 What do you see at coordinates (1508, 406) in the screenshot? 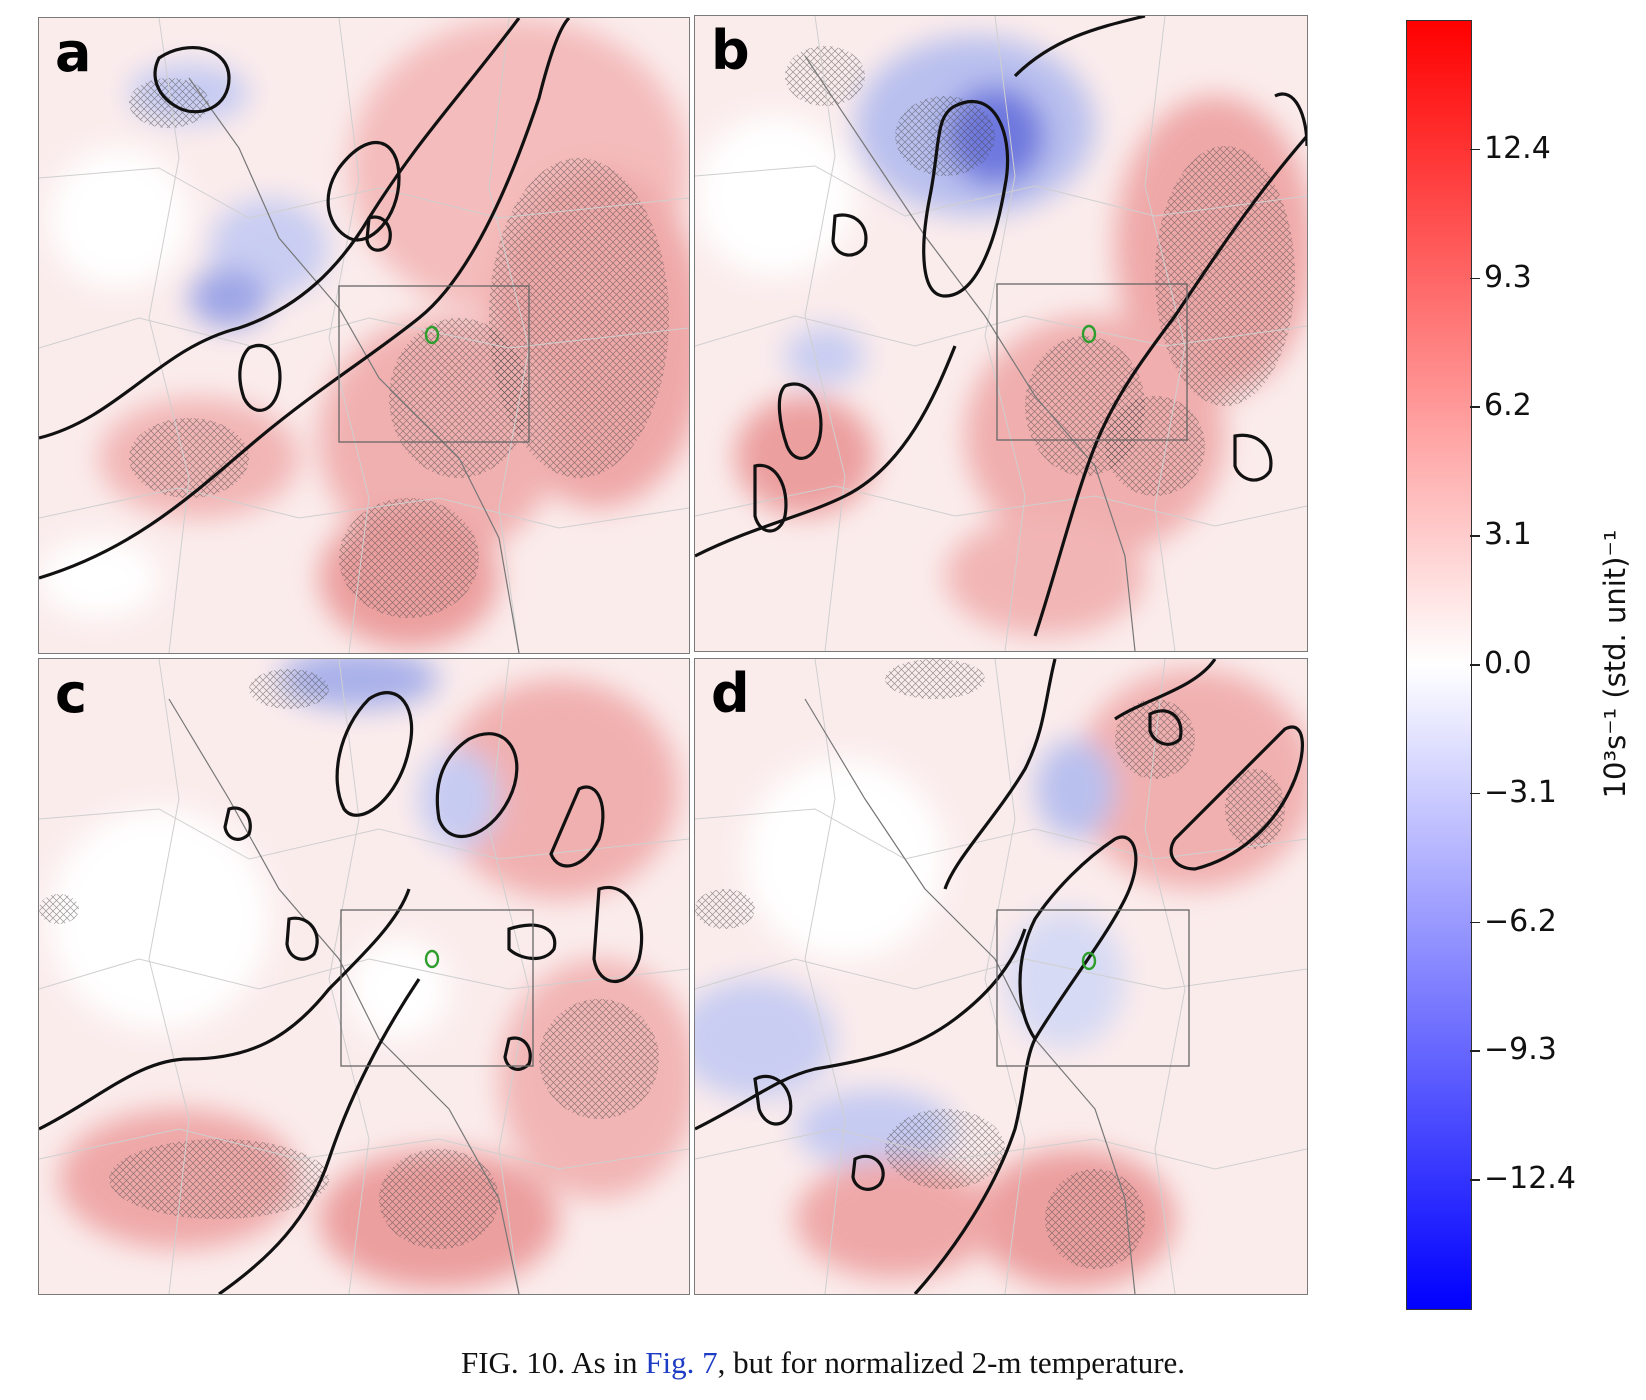
I see `colorbar-tick-label: 6.2` at bounding box center [1508, 406].